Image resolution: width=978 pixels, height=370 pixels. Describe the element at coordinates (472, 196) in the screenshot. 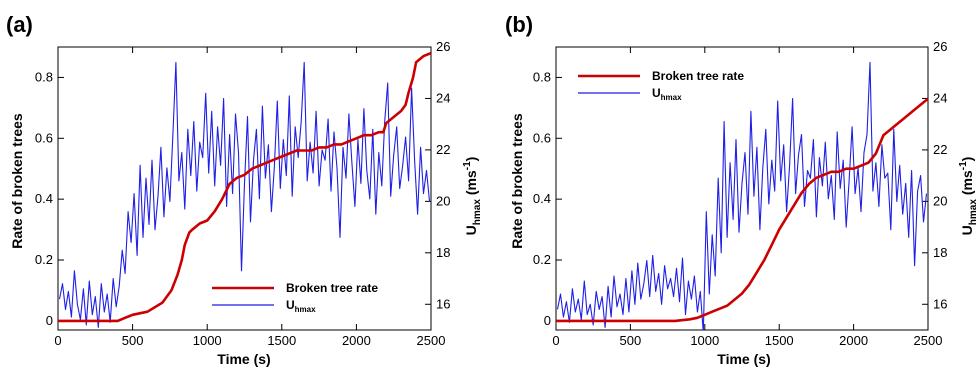

I see `panel-a-y2-axis-title: Uhmax (ms-1)` at that location.